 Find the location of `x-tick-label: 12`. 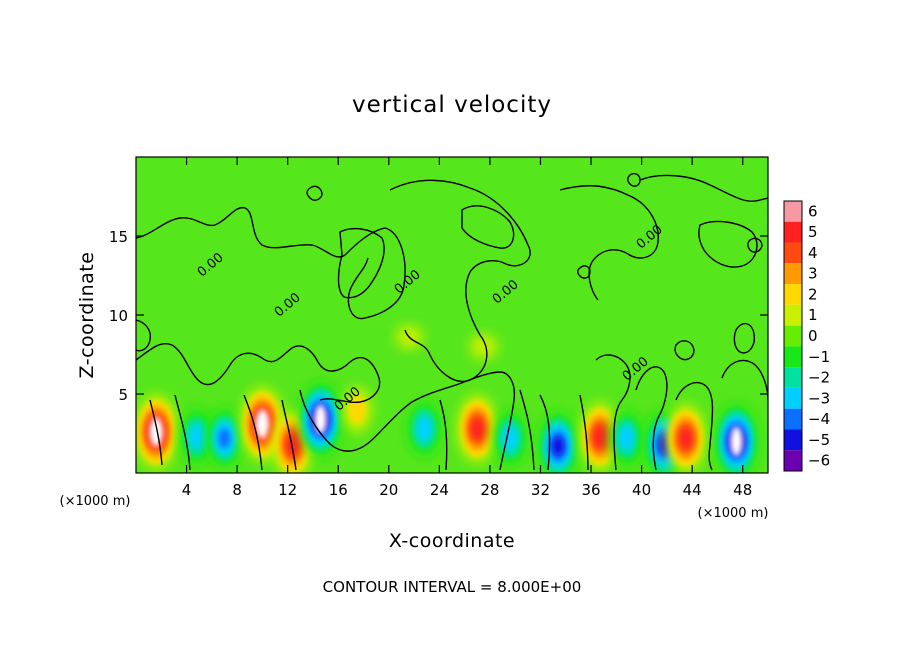

x-tick-label: 12 is located at coordinates (287, 490).